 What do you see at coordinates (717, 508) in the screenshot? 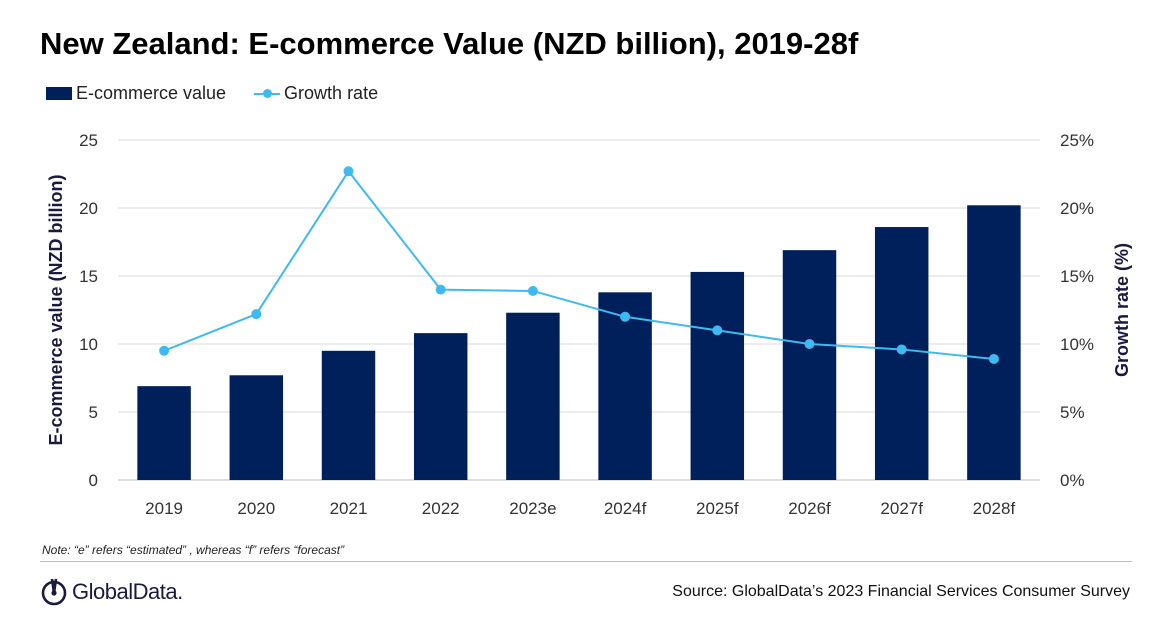
I see `x-tick-label: 2025f` at bounding box center [717, 508].